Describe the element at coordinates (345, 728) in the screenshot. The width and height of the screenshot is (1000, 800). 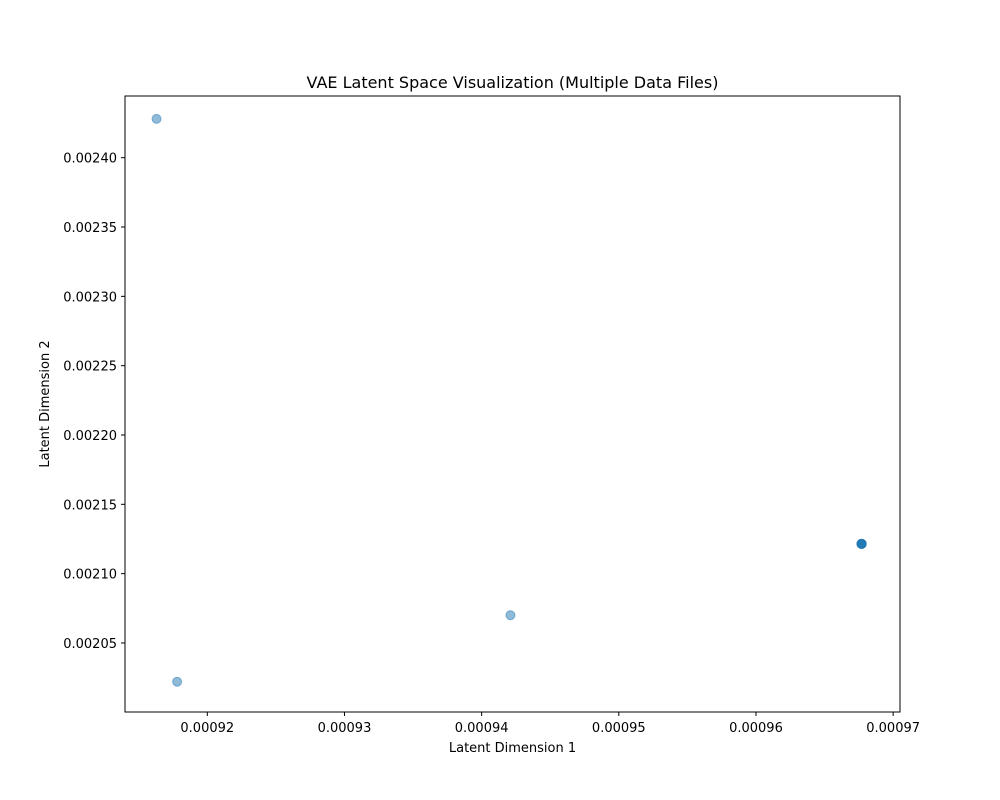
I see `x-tick-label: 0.00093` at that location.